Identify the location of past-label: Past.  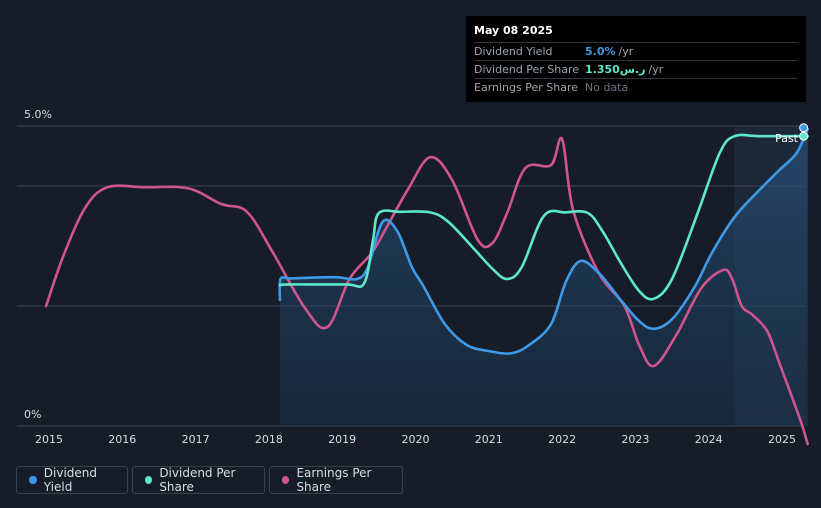
(787, 138).